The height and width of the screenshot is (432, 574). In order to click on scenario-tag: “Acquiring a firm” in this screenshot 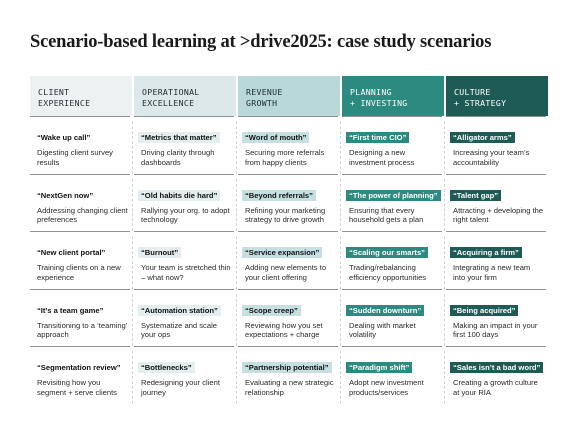, I will do `click(486, 253)`.